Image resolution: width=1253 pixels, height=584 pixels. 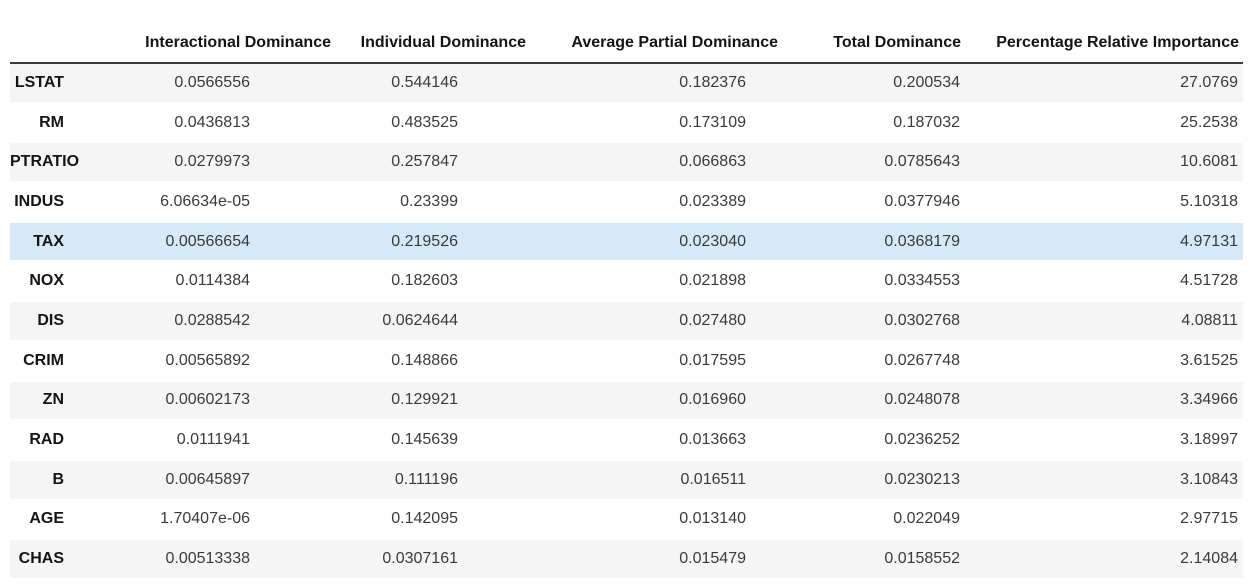 I want to click on cell-value: 0.187032, so click(x=873, y=123).